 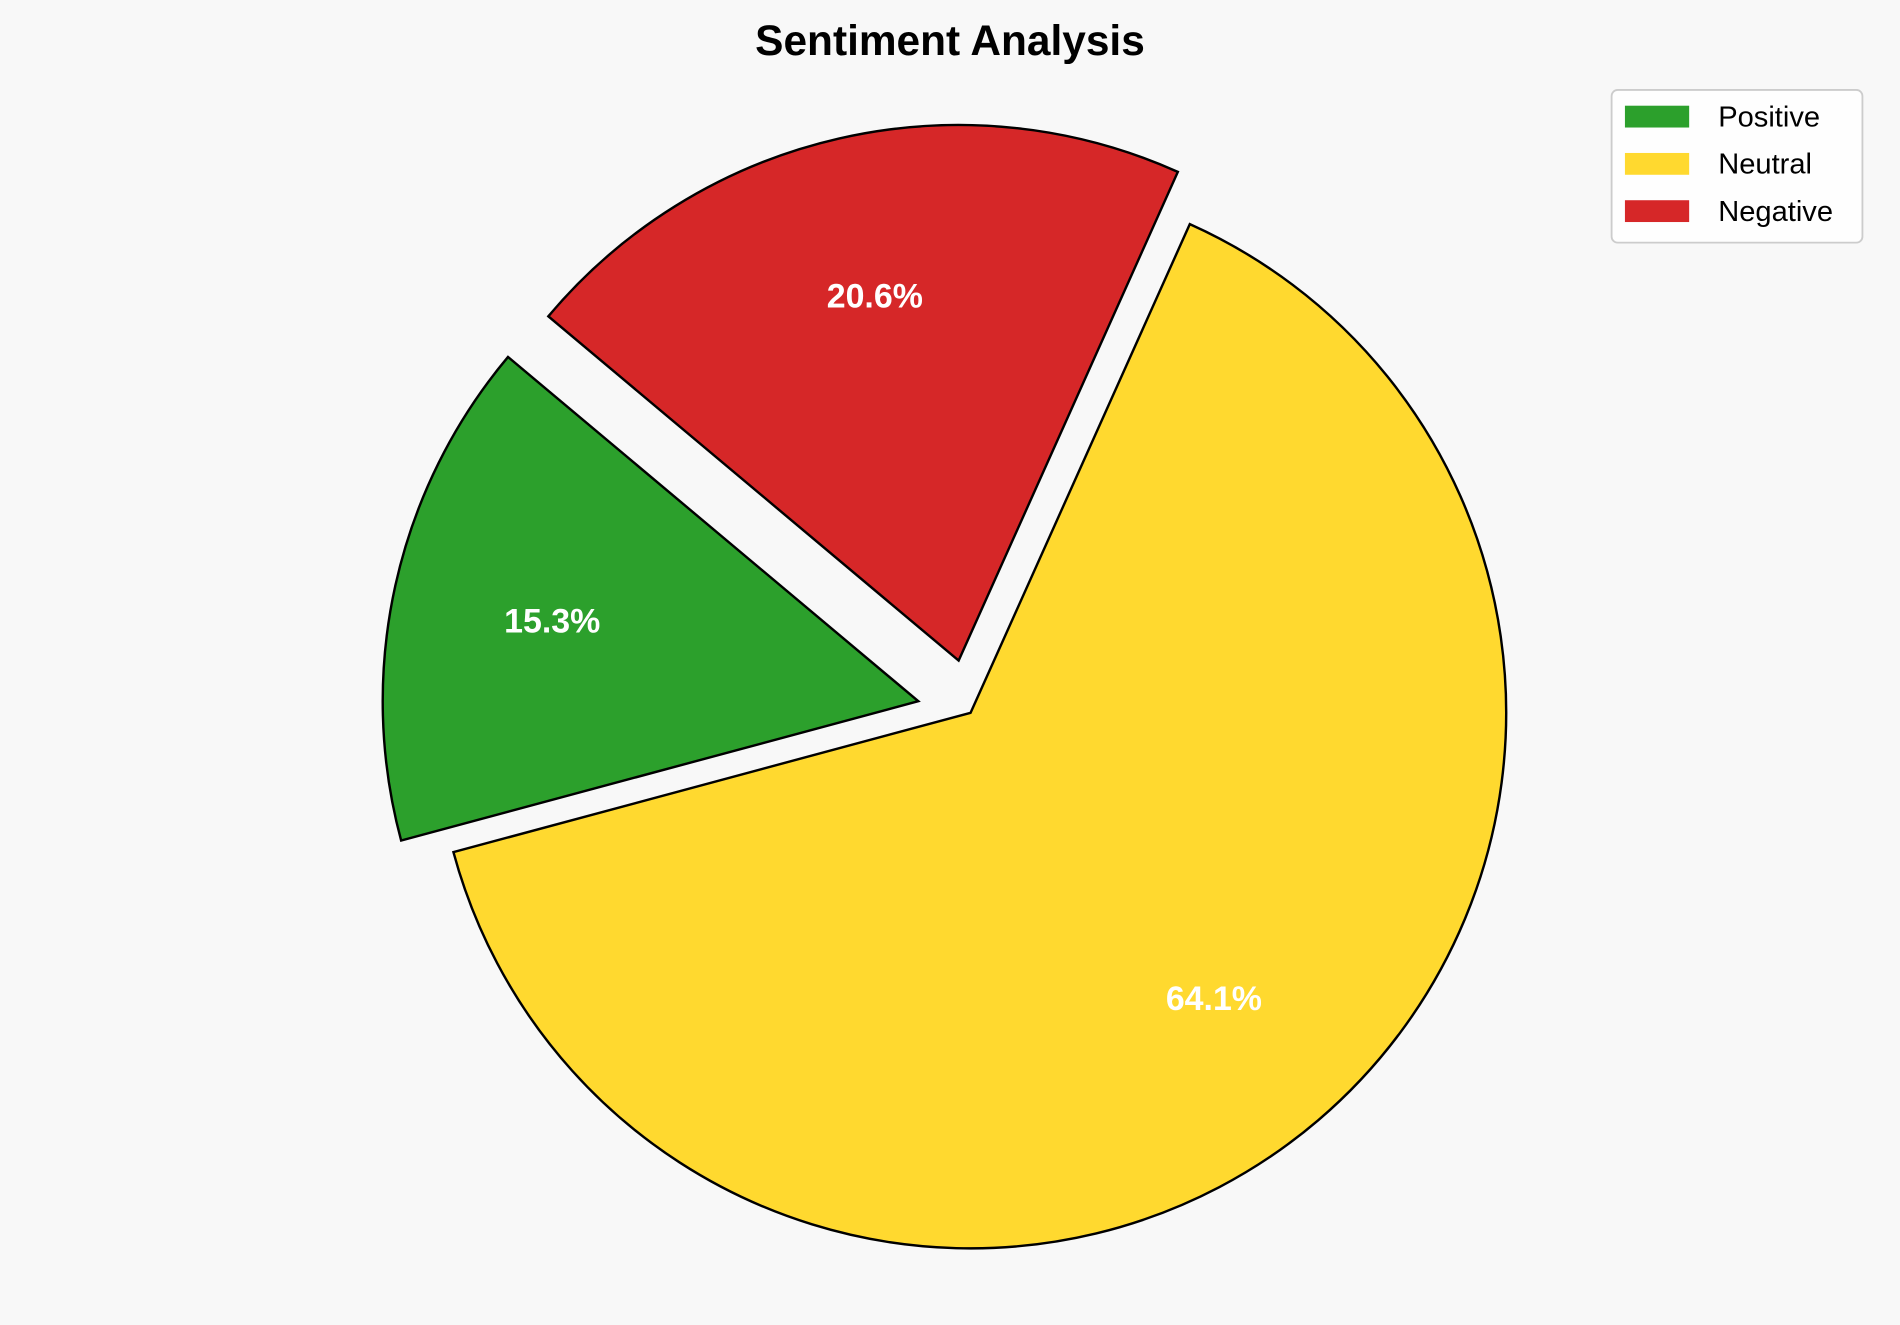 I want to click on slice-label-neutral: 64.1%, so click(x=1214, y=999).